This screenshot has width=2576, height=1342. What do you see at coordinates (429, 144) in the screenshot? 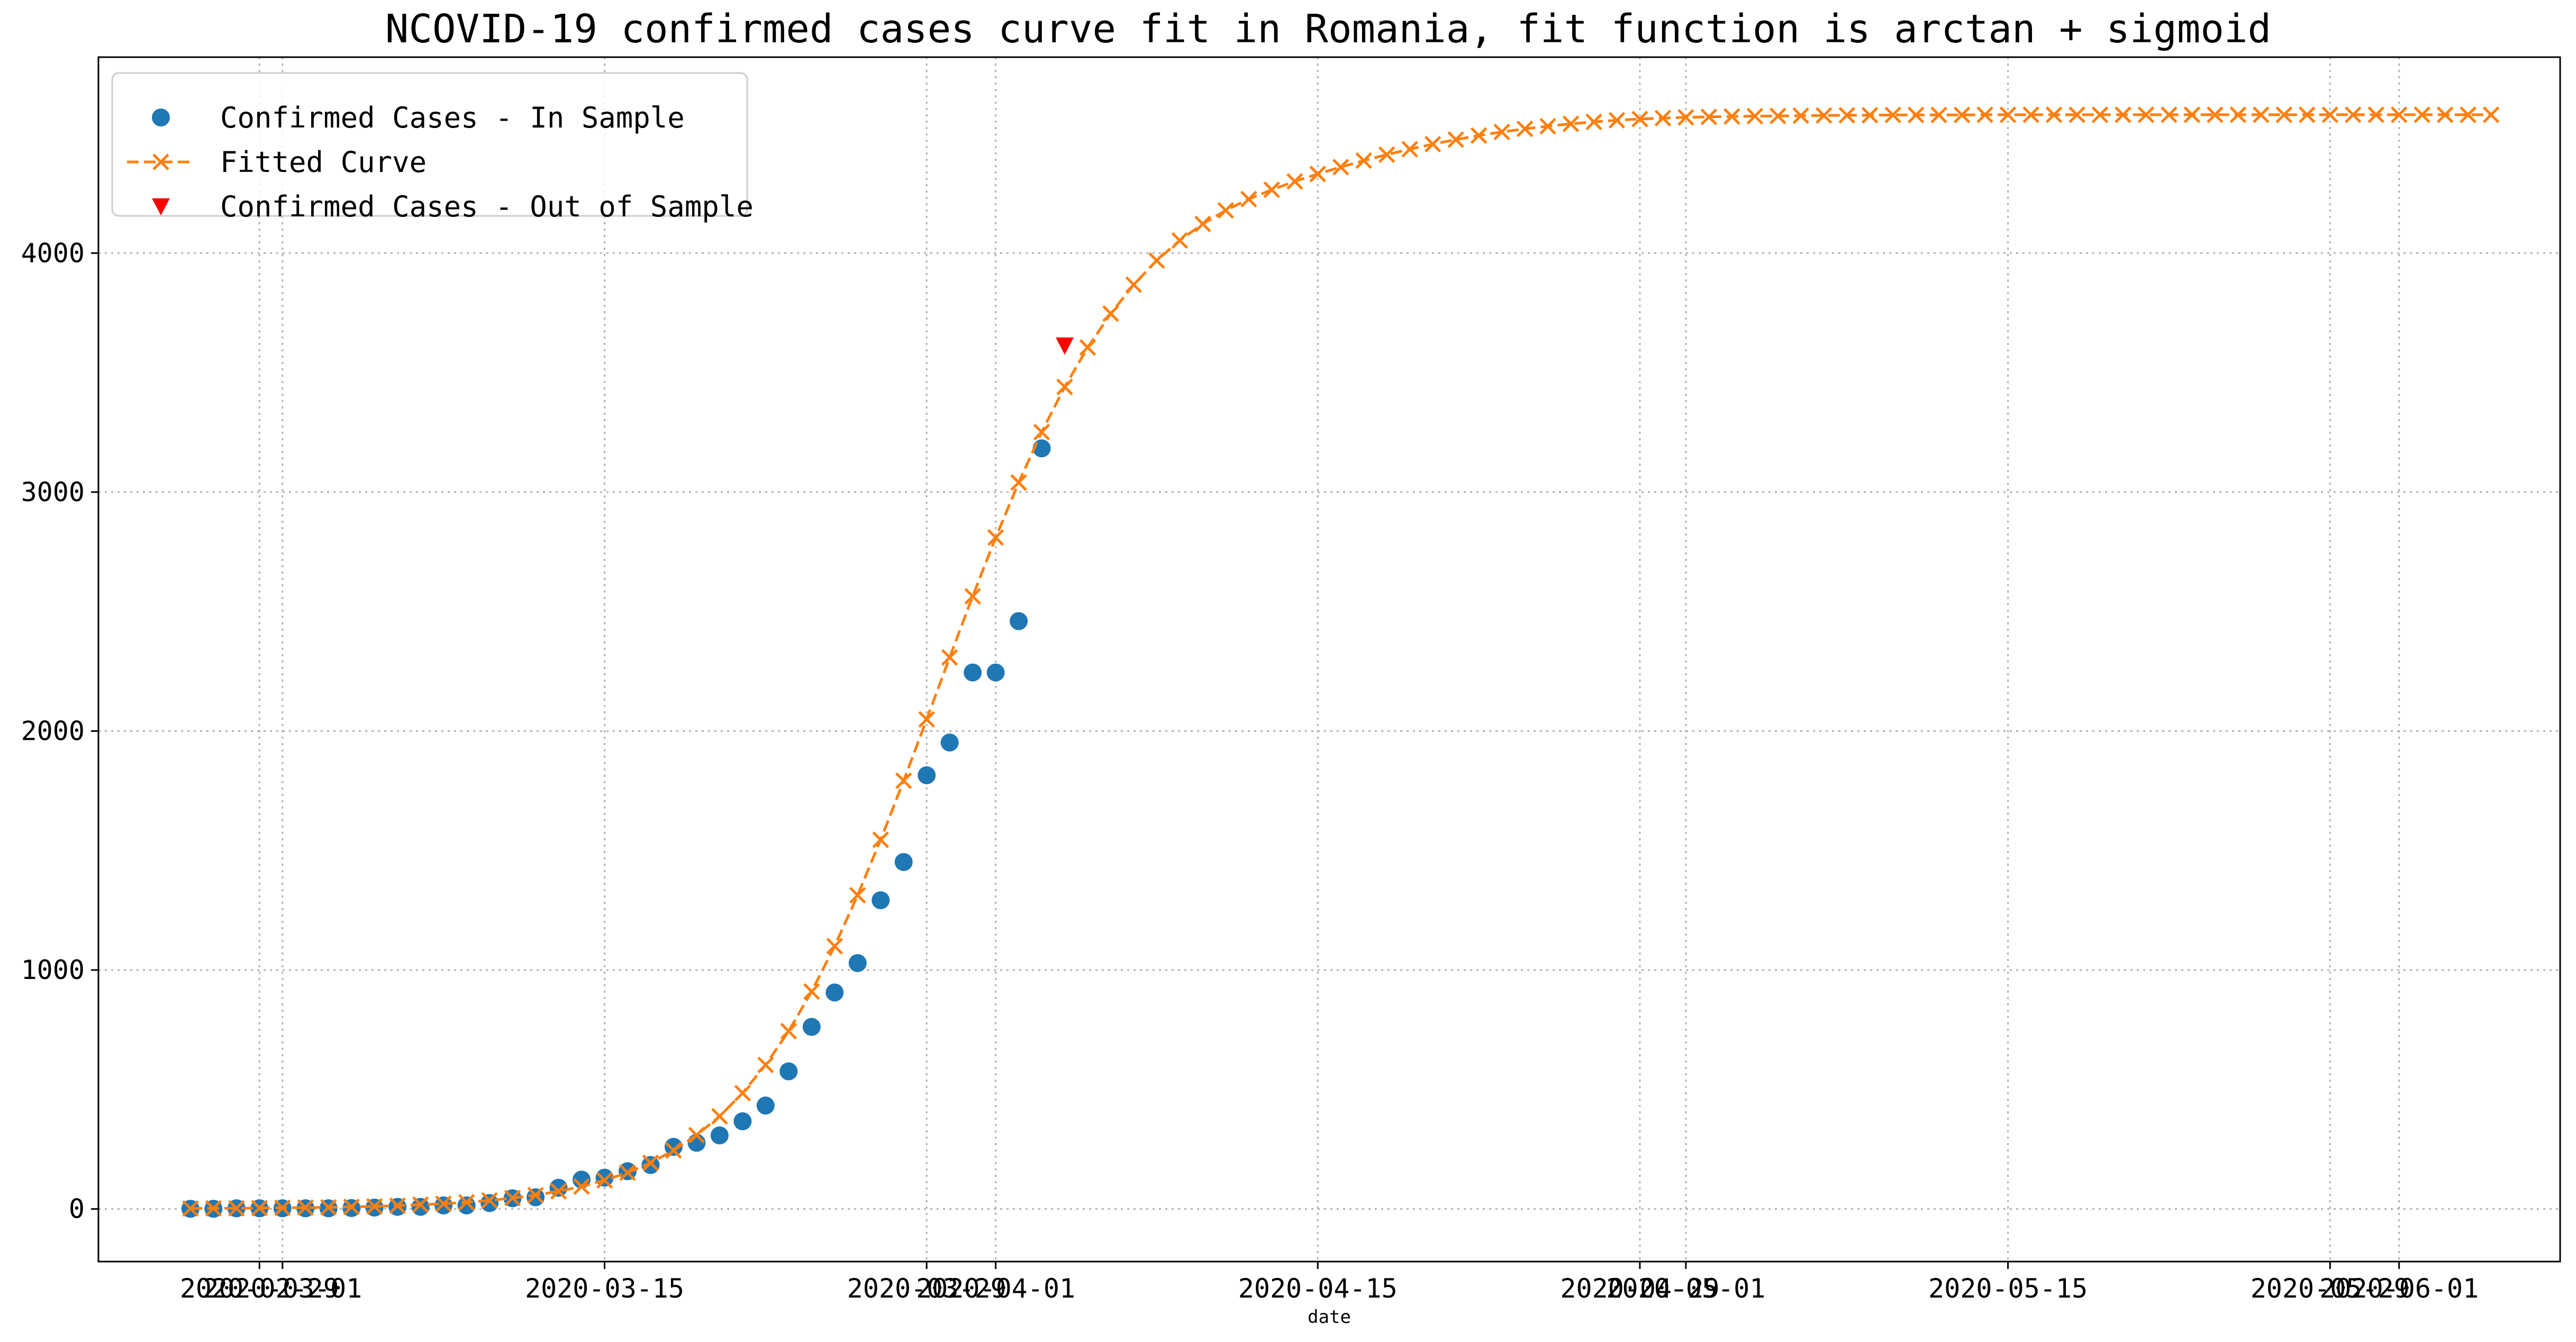
I see `legend-box` at bounding box center [429, 144].